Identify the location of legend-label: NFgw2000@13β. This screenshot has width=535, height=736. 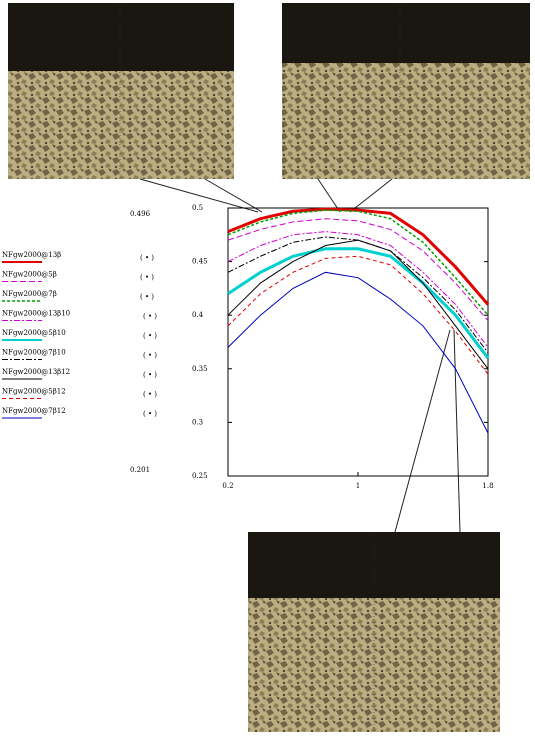
(31, 255).